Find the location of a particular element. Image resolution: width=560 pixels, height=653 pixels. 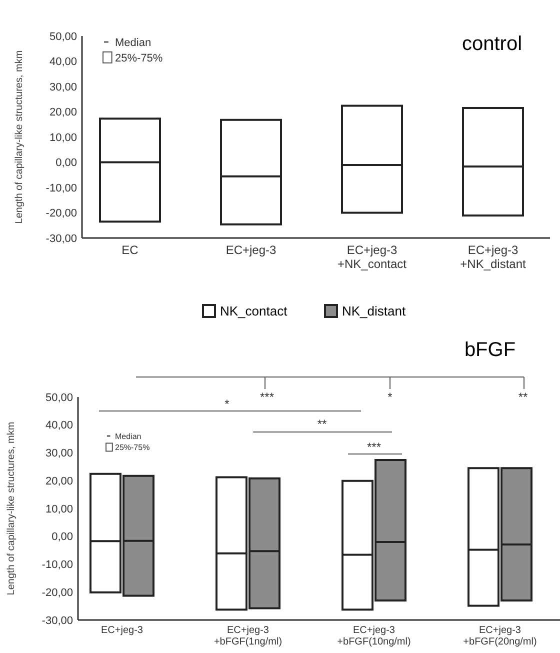

x-tick-label: EC+jeg-3 +NK_contact is located at coordinates (372, 257).